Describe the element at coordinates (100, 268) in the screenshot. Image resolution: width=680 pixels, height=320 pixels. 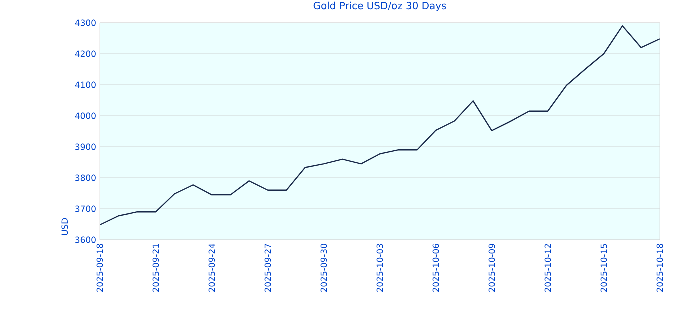
I see `x-tick-label: 2025-09-18` at that location.